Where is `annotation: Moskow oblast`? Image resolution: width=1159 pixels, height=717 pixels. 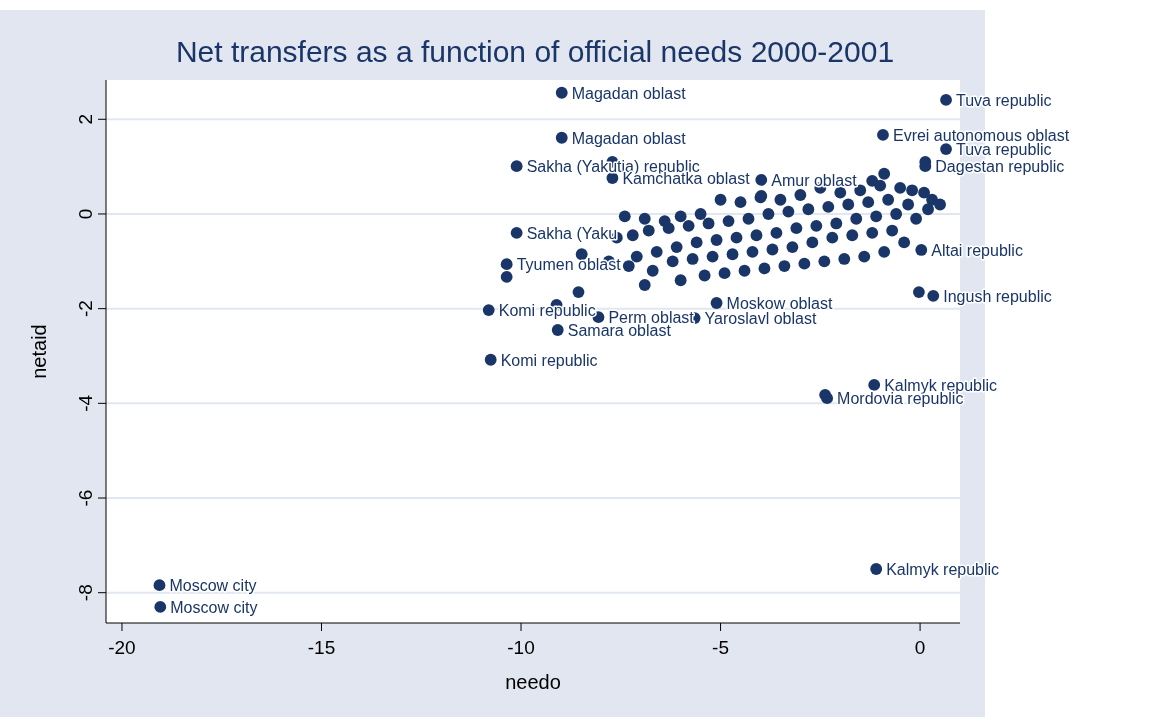 annotation: Moskow oblast is located at coordinates (779, 303).